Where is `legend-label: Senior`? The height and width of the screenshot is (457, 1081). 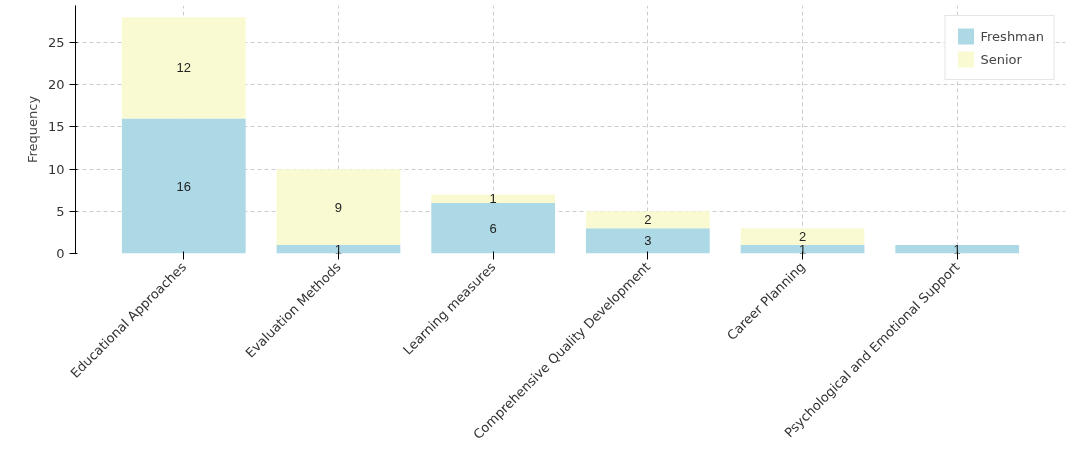 legend-label: Senior is located at coordinates (1001, 59).